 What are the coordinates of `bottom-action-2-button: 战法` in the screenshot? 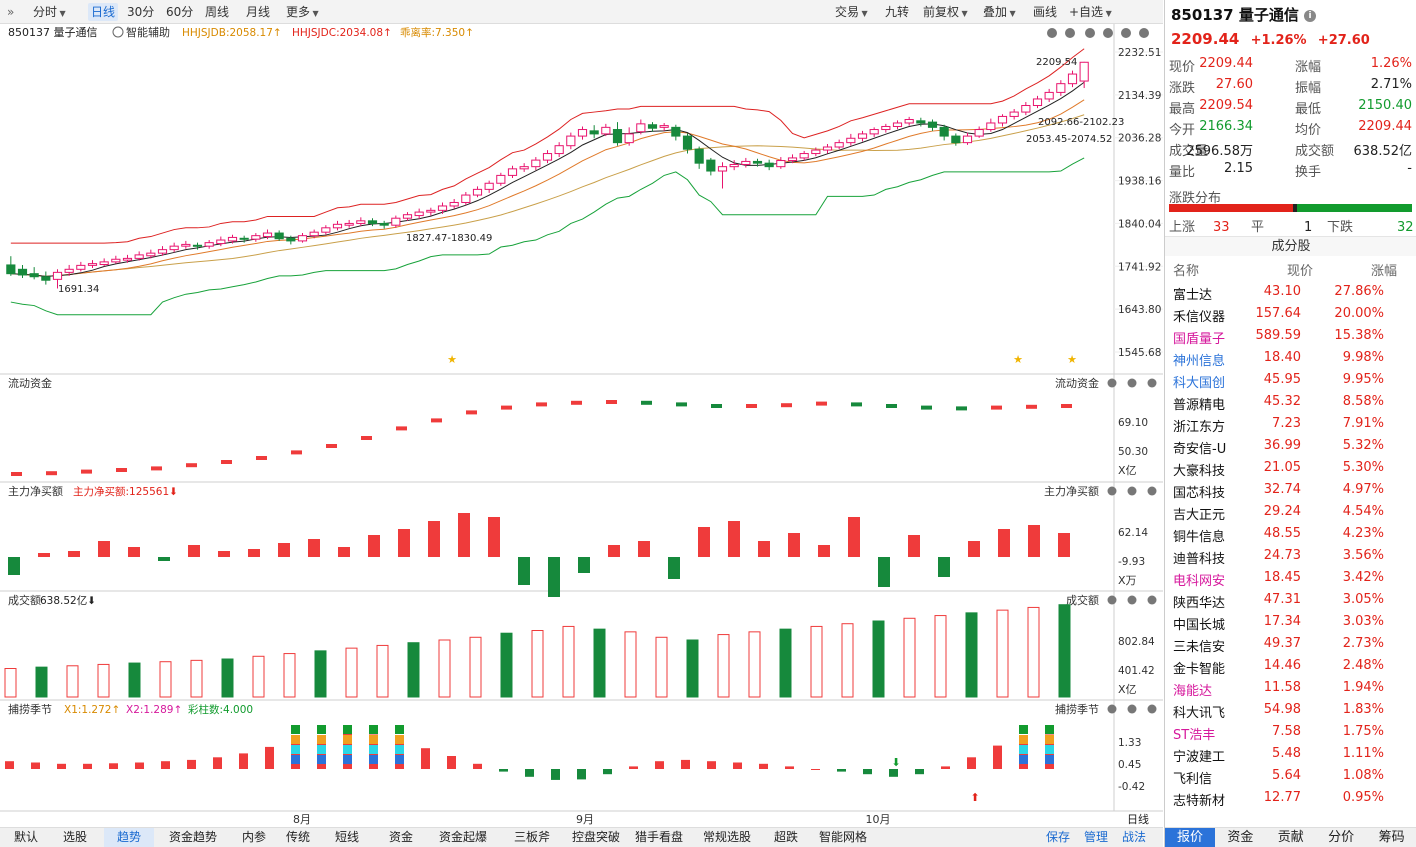 It's located at (1133, 837).